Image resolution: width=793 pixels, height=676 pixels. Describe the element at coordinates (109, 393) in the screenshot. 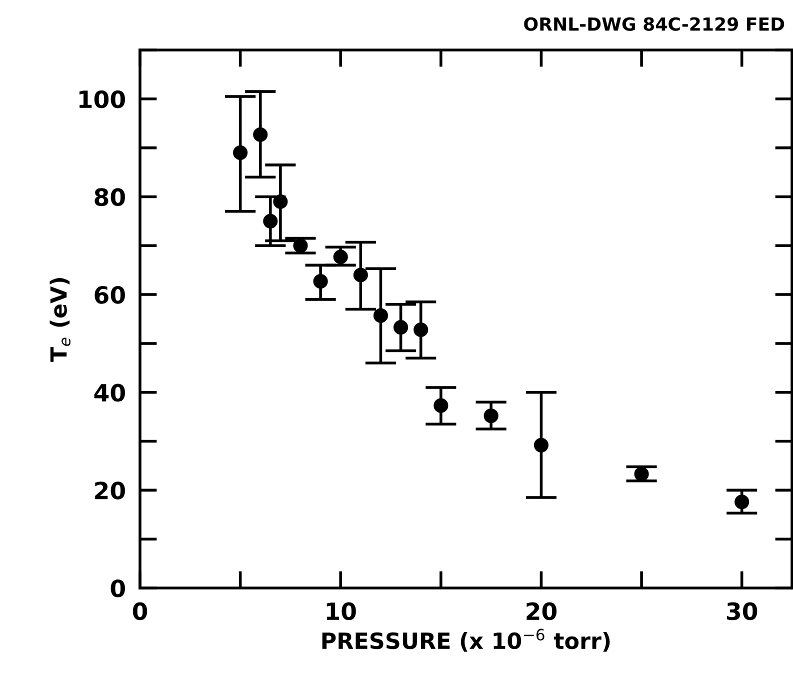

I see `y-tick-label: 40` at that location.